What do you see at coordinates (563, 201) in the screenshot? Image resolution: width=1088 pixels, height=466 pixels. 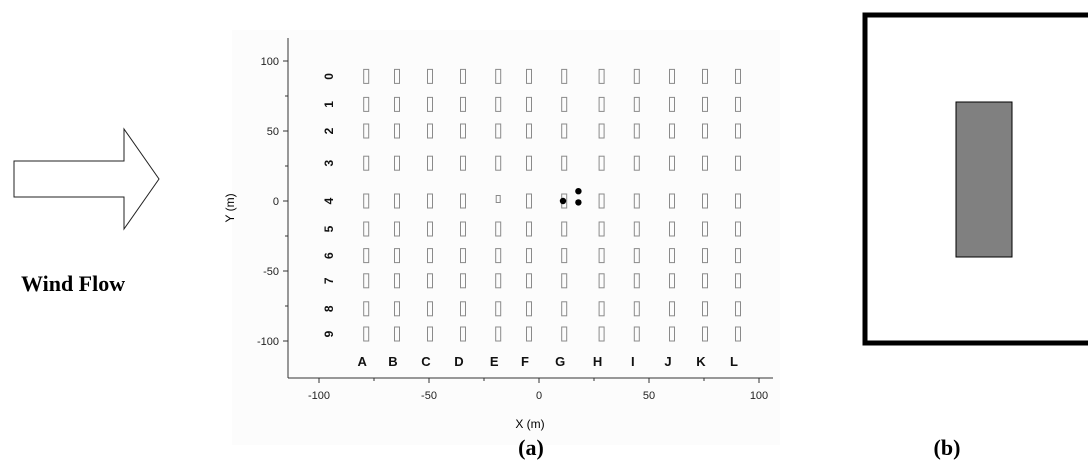 I see `sensor-marker` at bounding box center [563, 201].